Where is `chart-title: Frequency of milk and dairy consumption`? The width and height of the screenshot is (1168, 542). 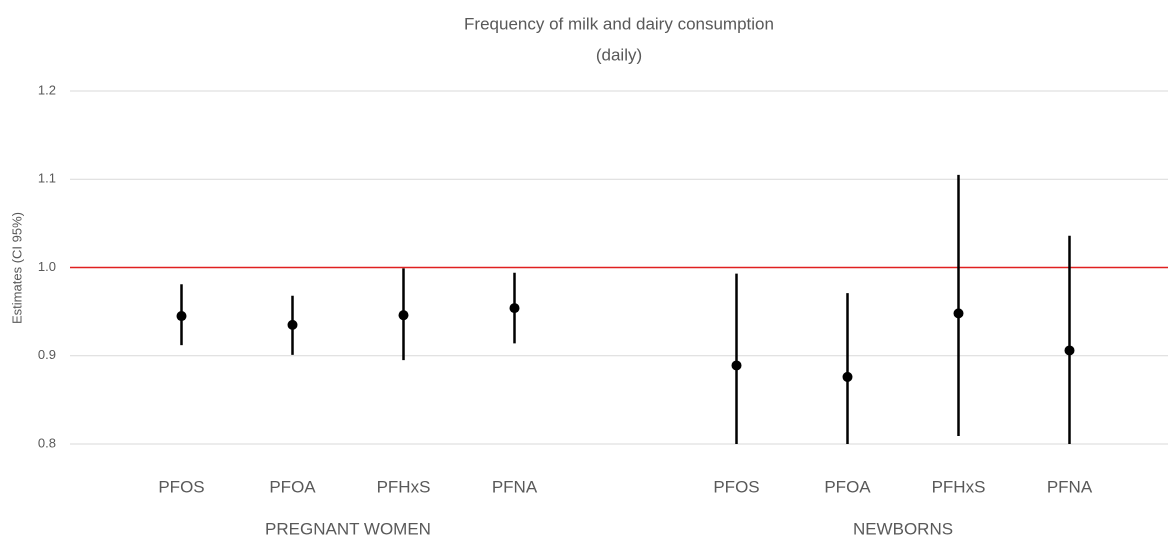 chart-title: Frequency of milk and dairy consumption is located at coordinates (619, 23).